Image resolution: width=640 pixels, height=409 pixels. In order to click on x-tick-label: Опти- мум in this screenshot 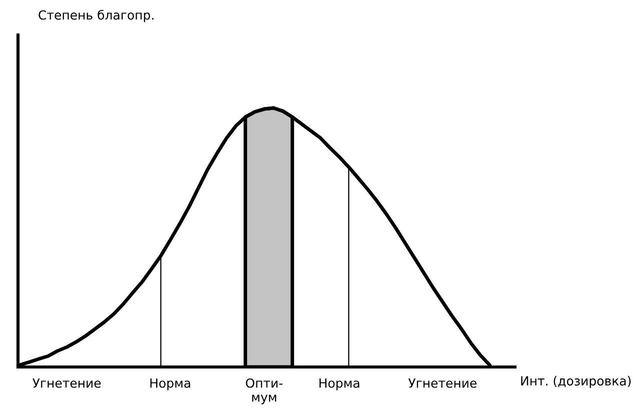, I will do `click(264, 391)`.